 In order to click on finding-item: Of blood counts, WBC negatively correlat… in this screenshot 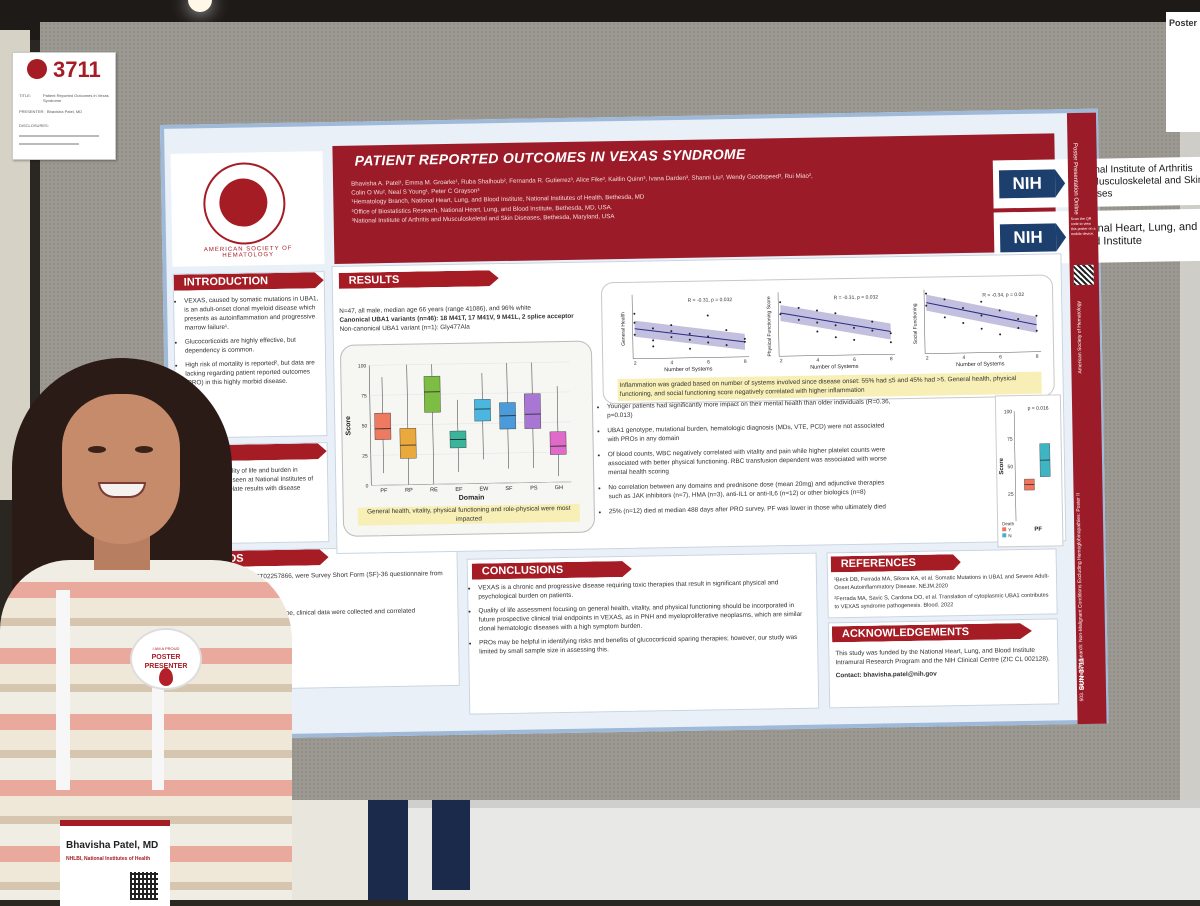, I will do `click(753, 461)`.